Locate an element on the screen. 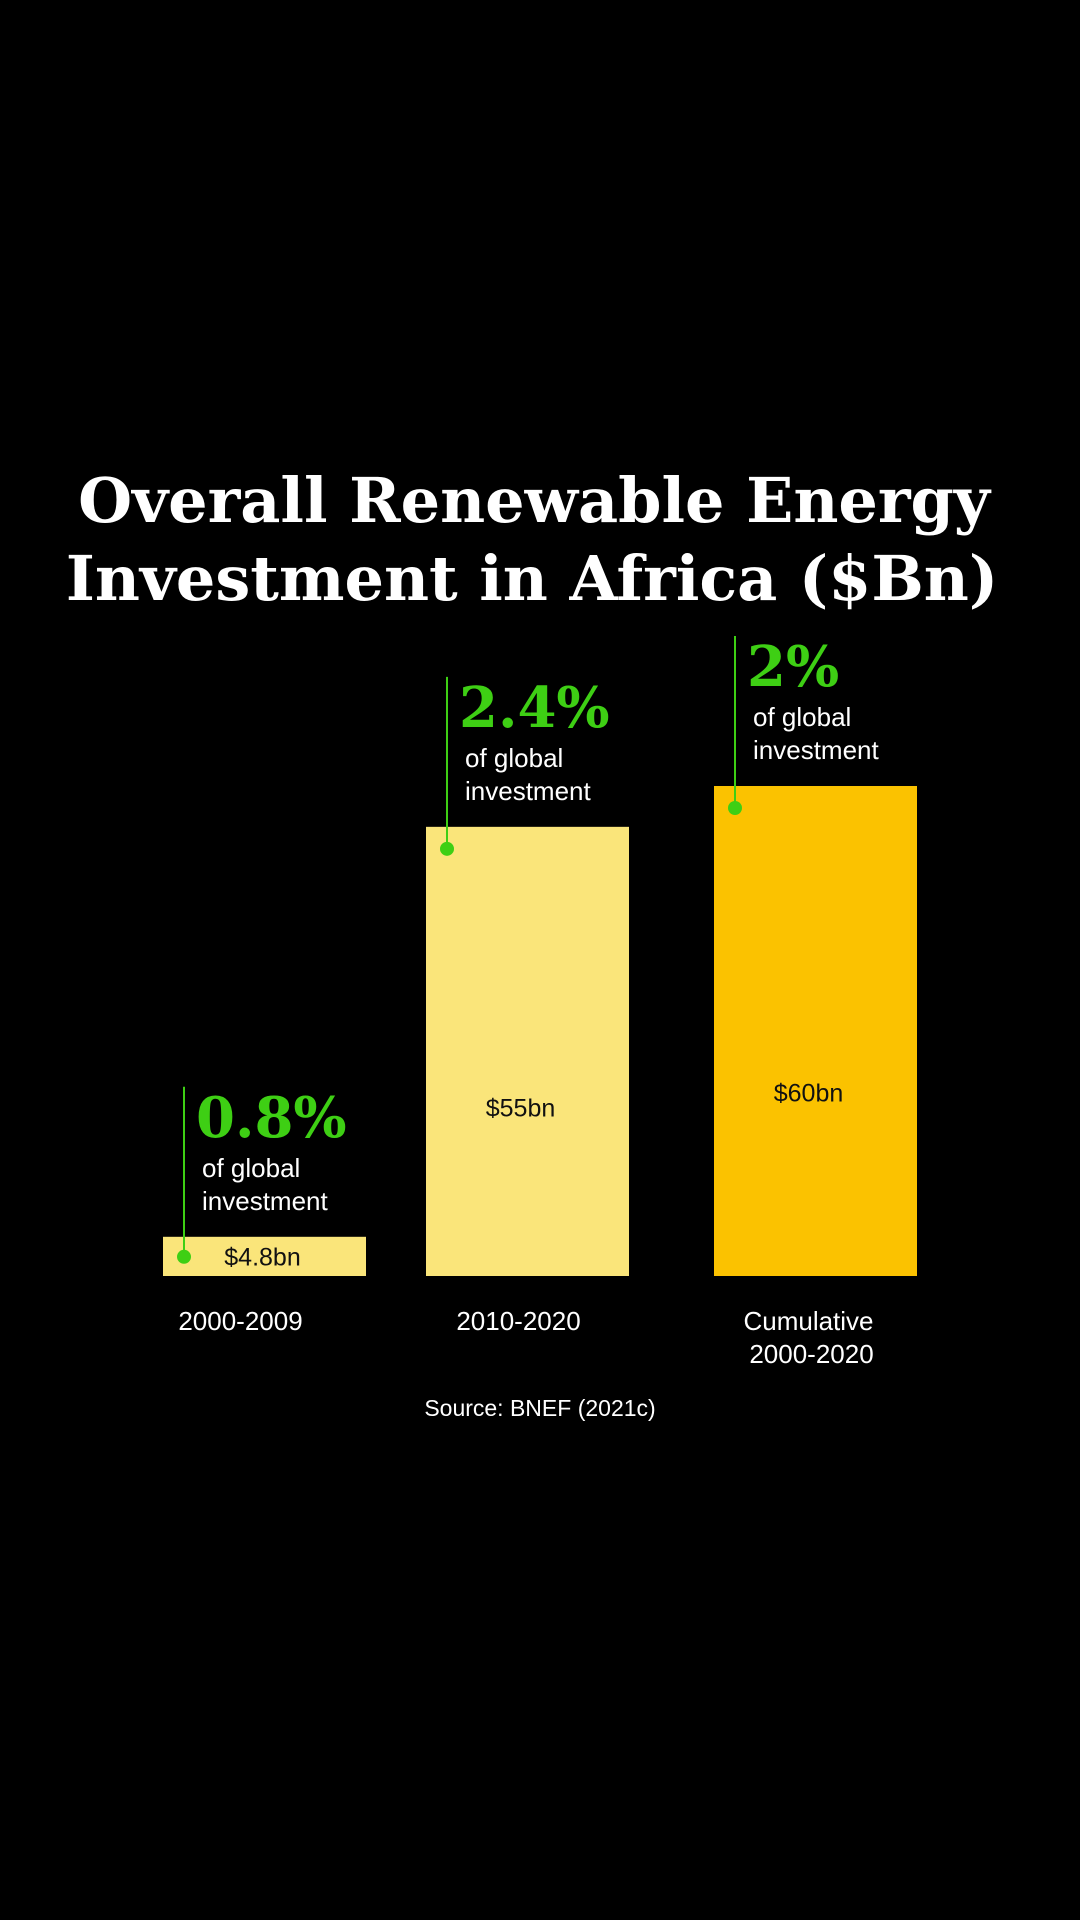 This screenshot has height=1920, width=1080. category-label: 2010-2020 is located at coordinates (518, 1321).